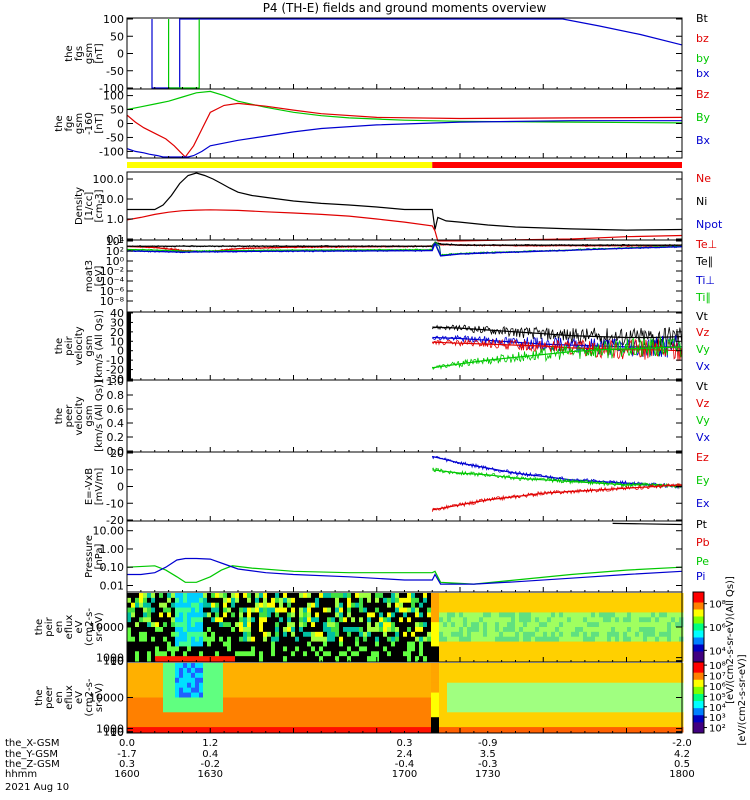 The height and width of the screenshot is (800, 750). I want to click on legend-entry: Vt, so click(702, 316).